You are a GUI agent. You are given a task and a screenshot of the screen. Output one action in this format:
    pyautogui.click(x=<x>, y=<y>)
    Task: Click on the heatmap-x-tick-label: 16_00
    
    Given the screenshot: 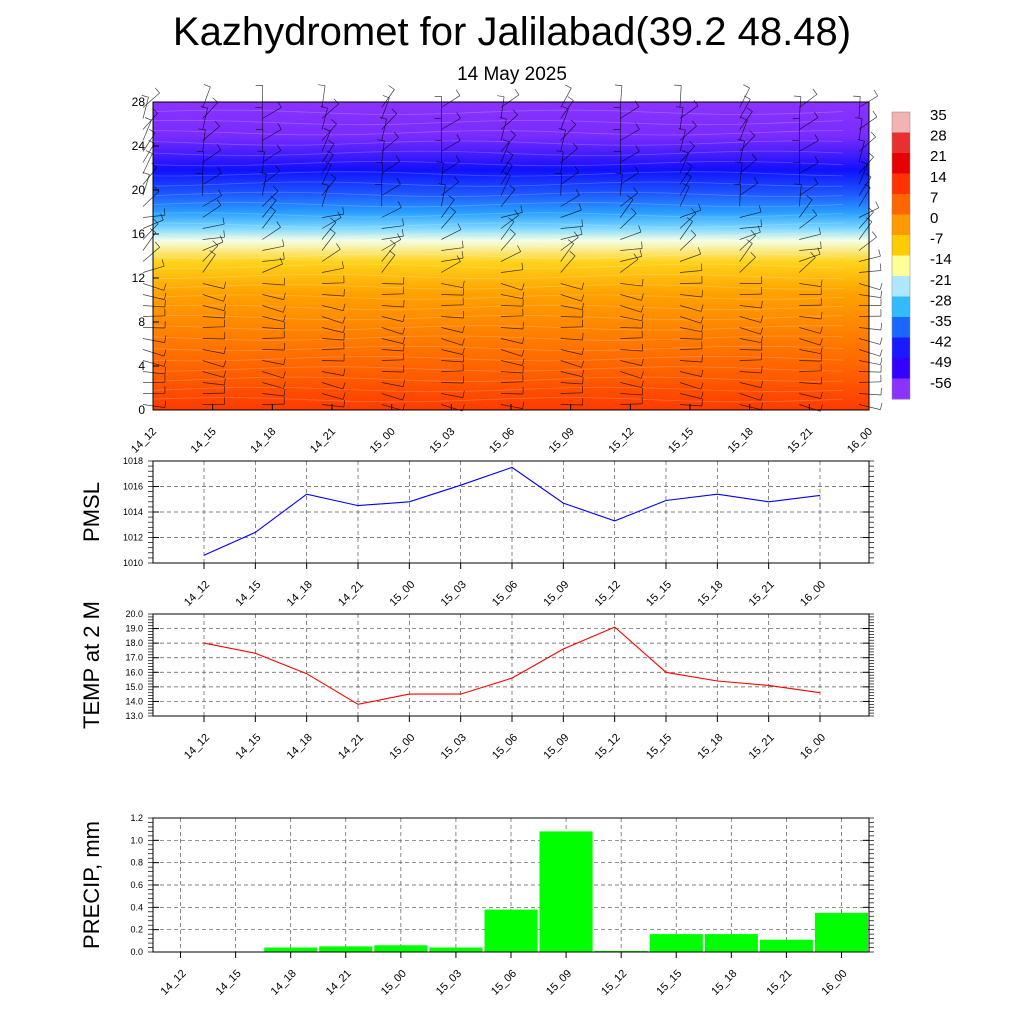 What is the action you would take?
    pyautogui.click(x=860, y=441)
    